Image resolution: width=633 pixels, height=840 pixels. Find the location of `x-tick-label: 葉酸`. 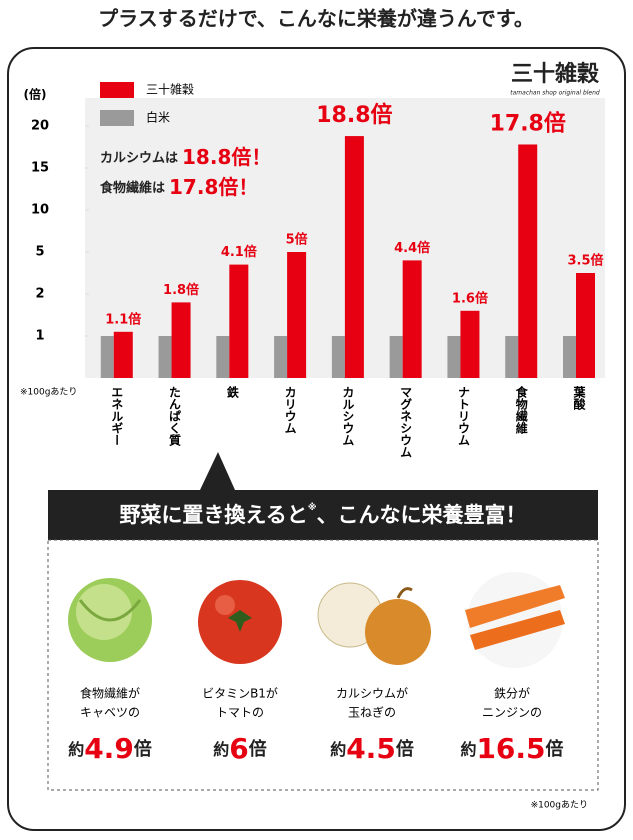

x-tick-label: 葉酸 is located at coordinates (579, 398).